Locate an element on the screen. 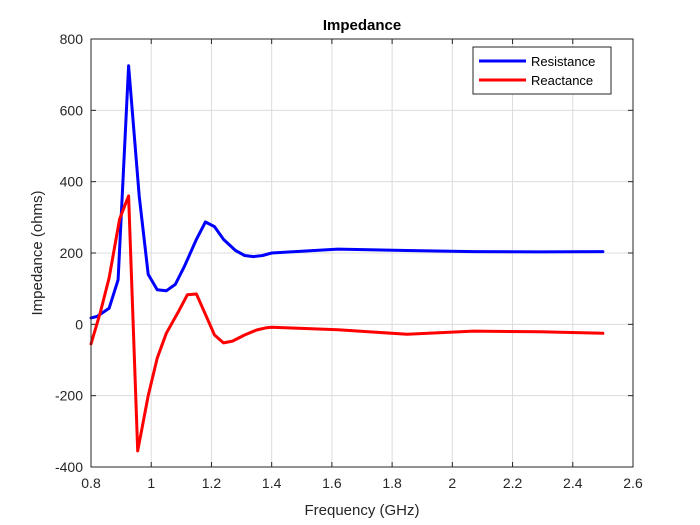  y-tick-label: 600 is located at coordinates (72, 110).